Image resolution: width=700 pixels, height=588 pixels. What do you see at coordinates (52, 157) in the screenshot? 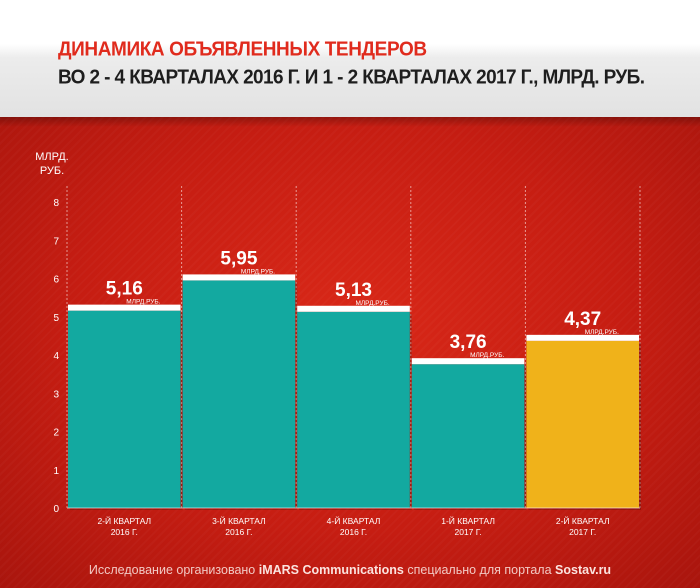
I see `y-axis-label: МЛРД.` at bounding box center [52, 157].